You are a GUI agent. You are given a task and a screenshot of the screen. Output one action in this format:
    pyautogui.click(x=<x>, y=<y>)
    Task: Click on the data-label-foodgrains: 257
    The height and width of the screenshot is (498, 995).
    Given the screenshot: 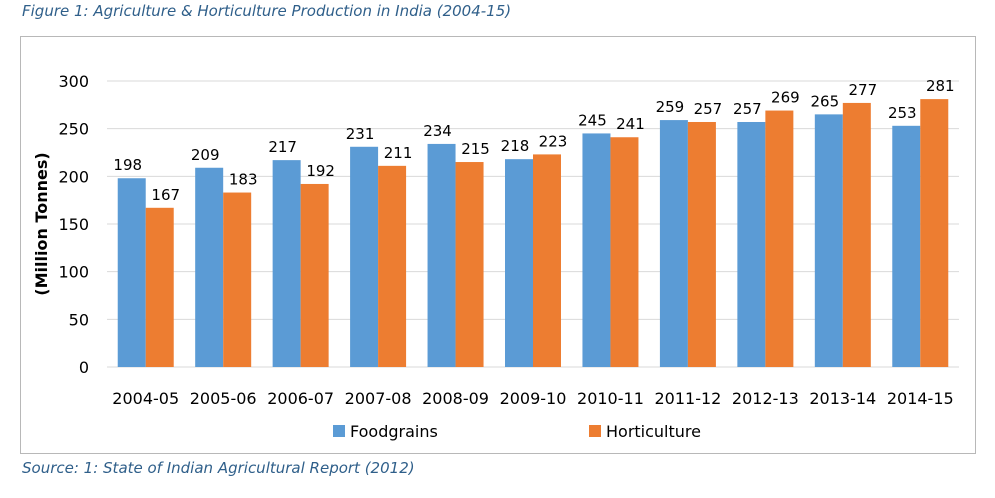 What is the action you would take?
    pyautogui.click(x=747, y=109)
    